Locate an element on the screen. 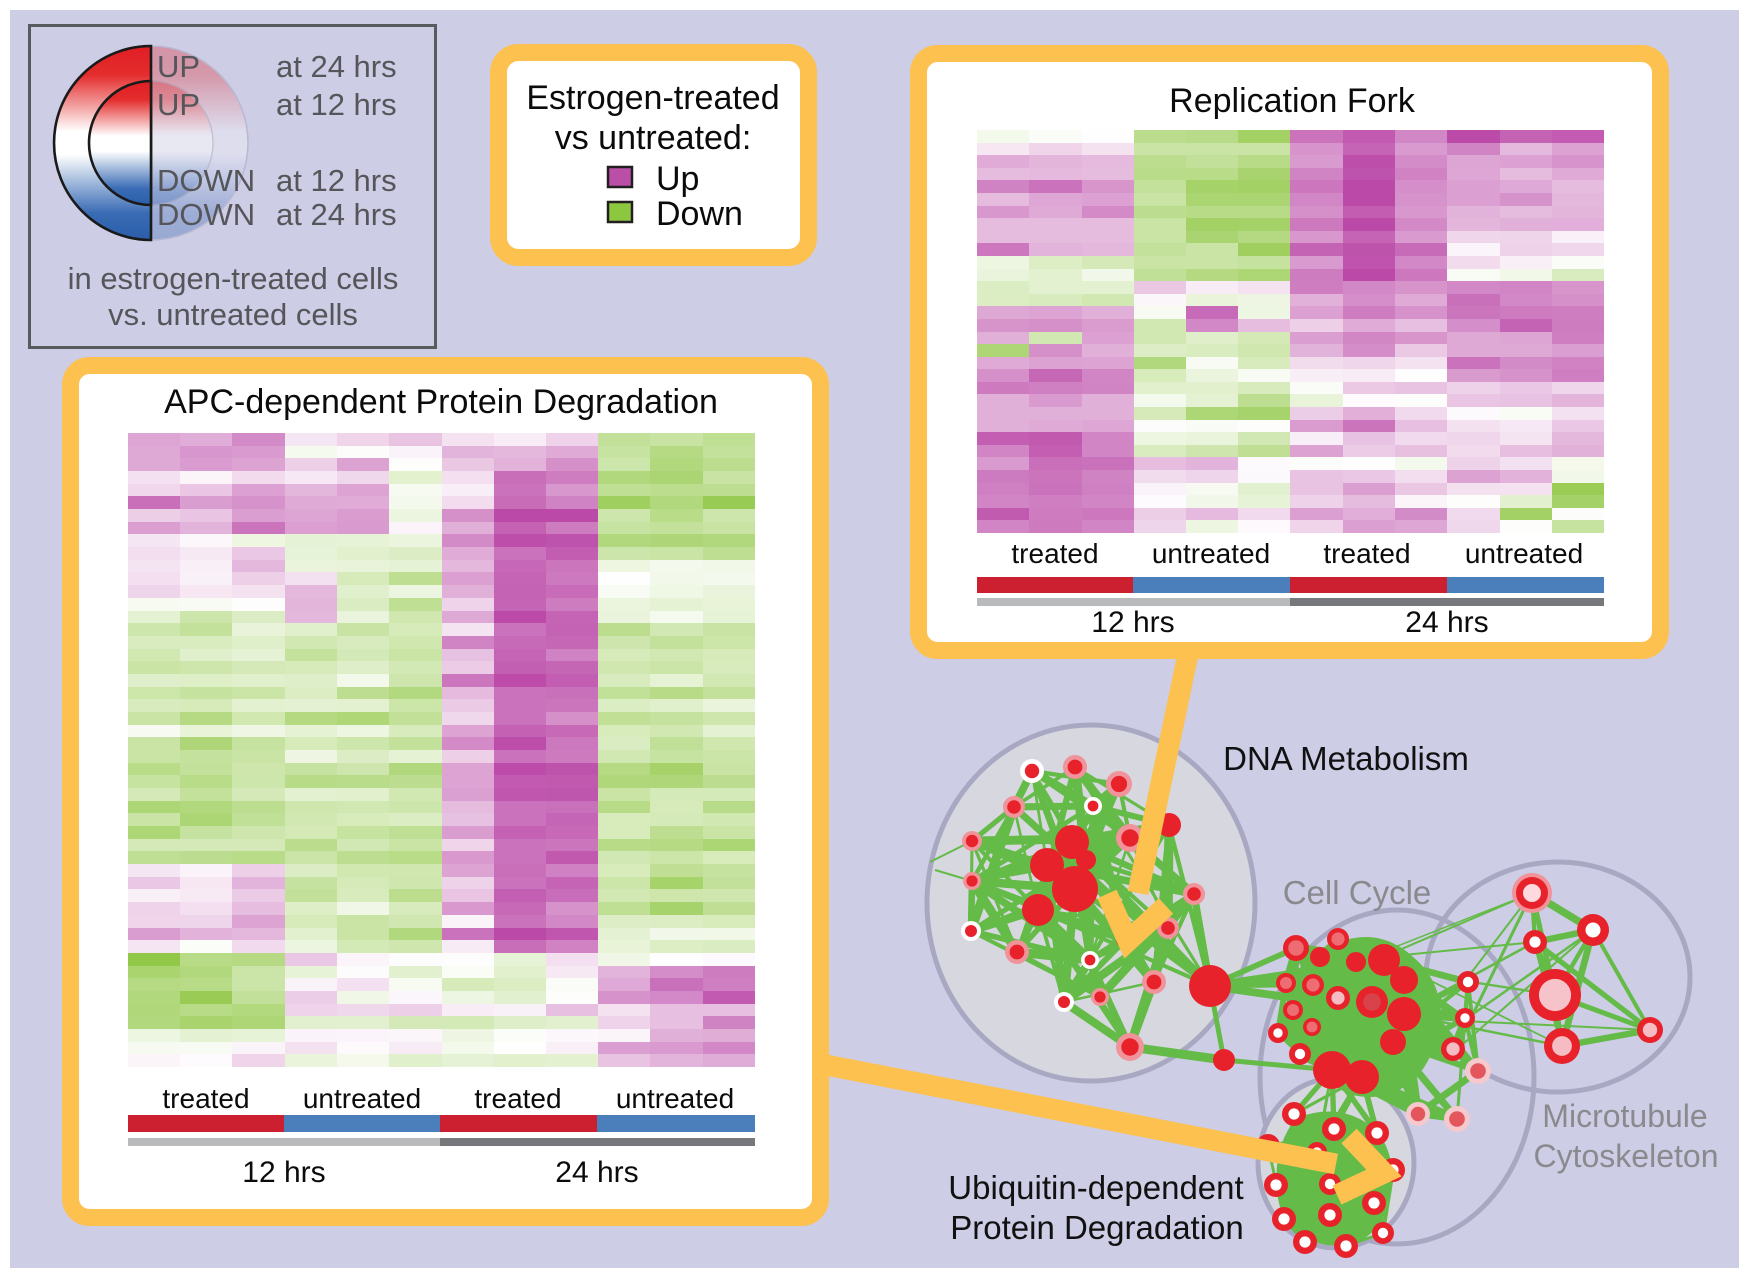 This screenshot has height=1279, width=1750. svg-text: vs untreated: is located at coordinates (653, 138).